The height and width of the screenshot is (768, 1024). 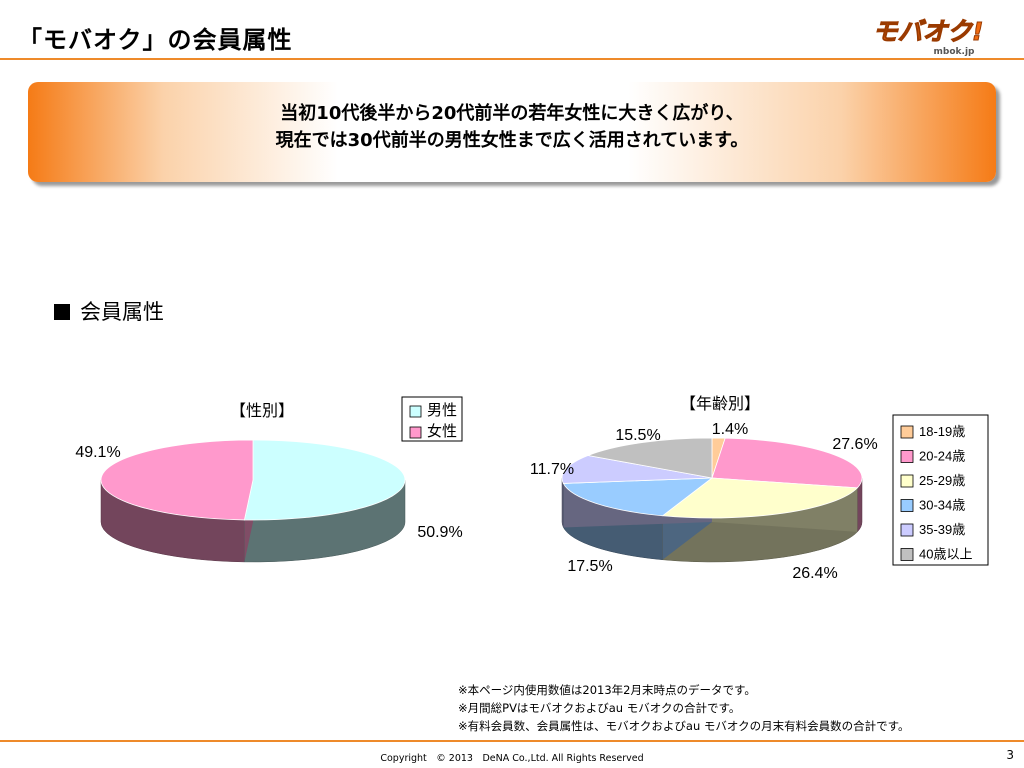 I want to click on legend-box, so click(x=940, y=490).